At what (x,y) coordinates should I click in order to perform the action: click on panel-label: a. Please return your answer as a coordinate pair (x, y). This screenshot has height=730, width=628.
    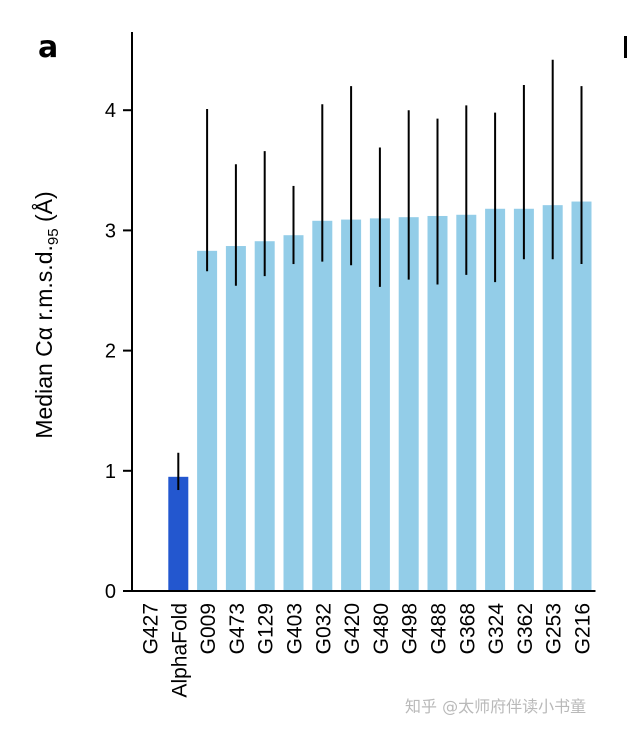
    Looking at the image, I should click on (48, 47).